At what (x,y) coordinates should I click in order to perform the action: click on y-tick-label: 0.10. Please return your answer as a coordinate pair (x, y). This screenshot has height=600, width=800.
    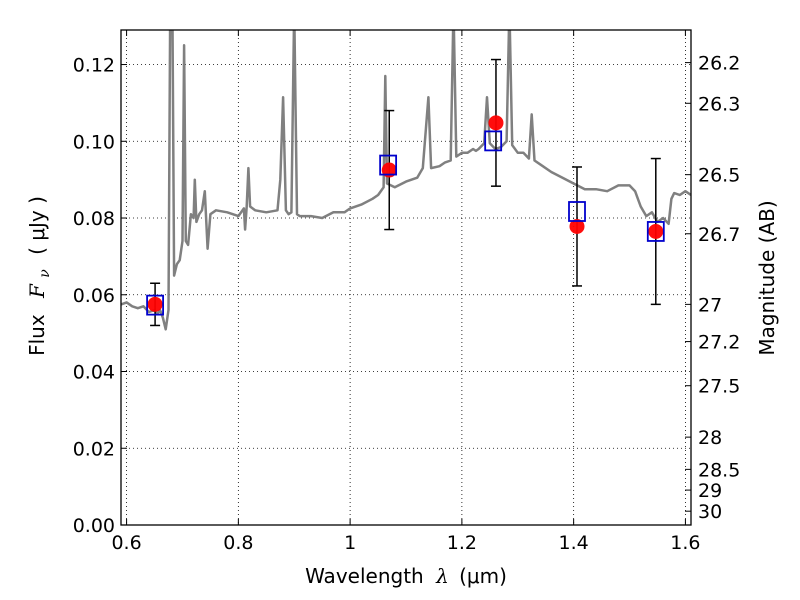
    Looking at the image, I should click on (94, 142).